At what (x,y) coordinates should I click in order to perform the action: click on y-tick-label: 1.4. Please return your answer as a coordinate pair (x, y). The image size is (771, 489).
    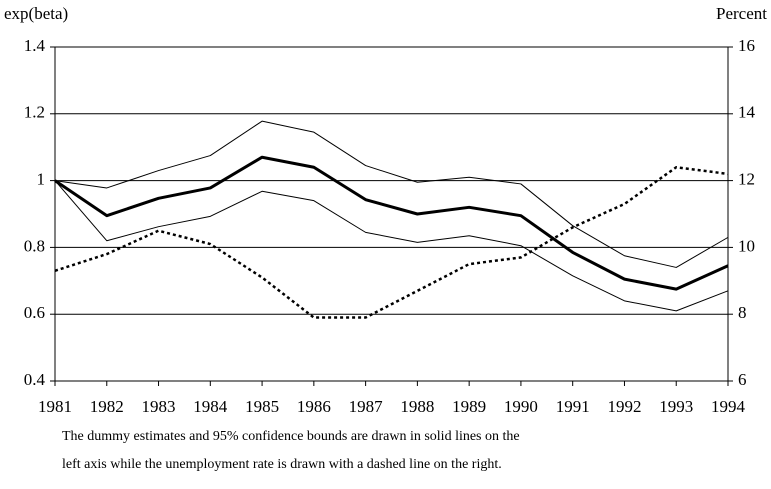
    Looking at the image, I should click on (35, 45).